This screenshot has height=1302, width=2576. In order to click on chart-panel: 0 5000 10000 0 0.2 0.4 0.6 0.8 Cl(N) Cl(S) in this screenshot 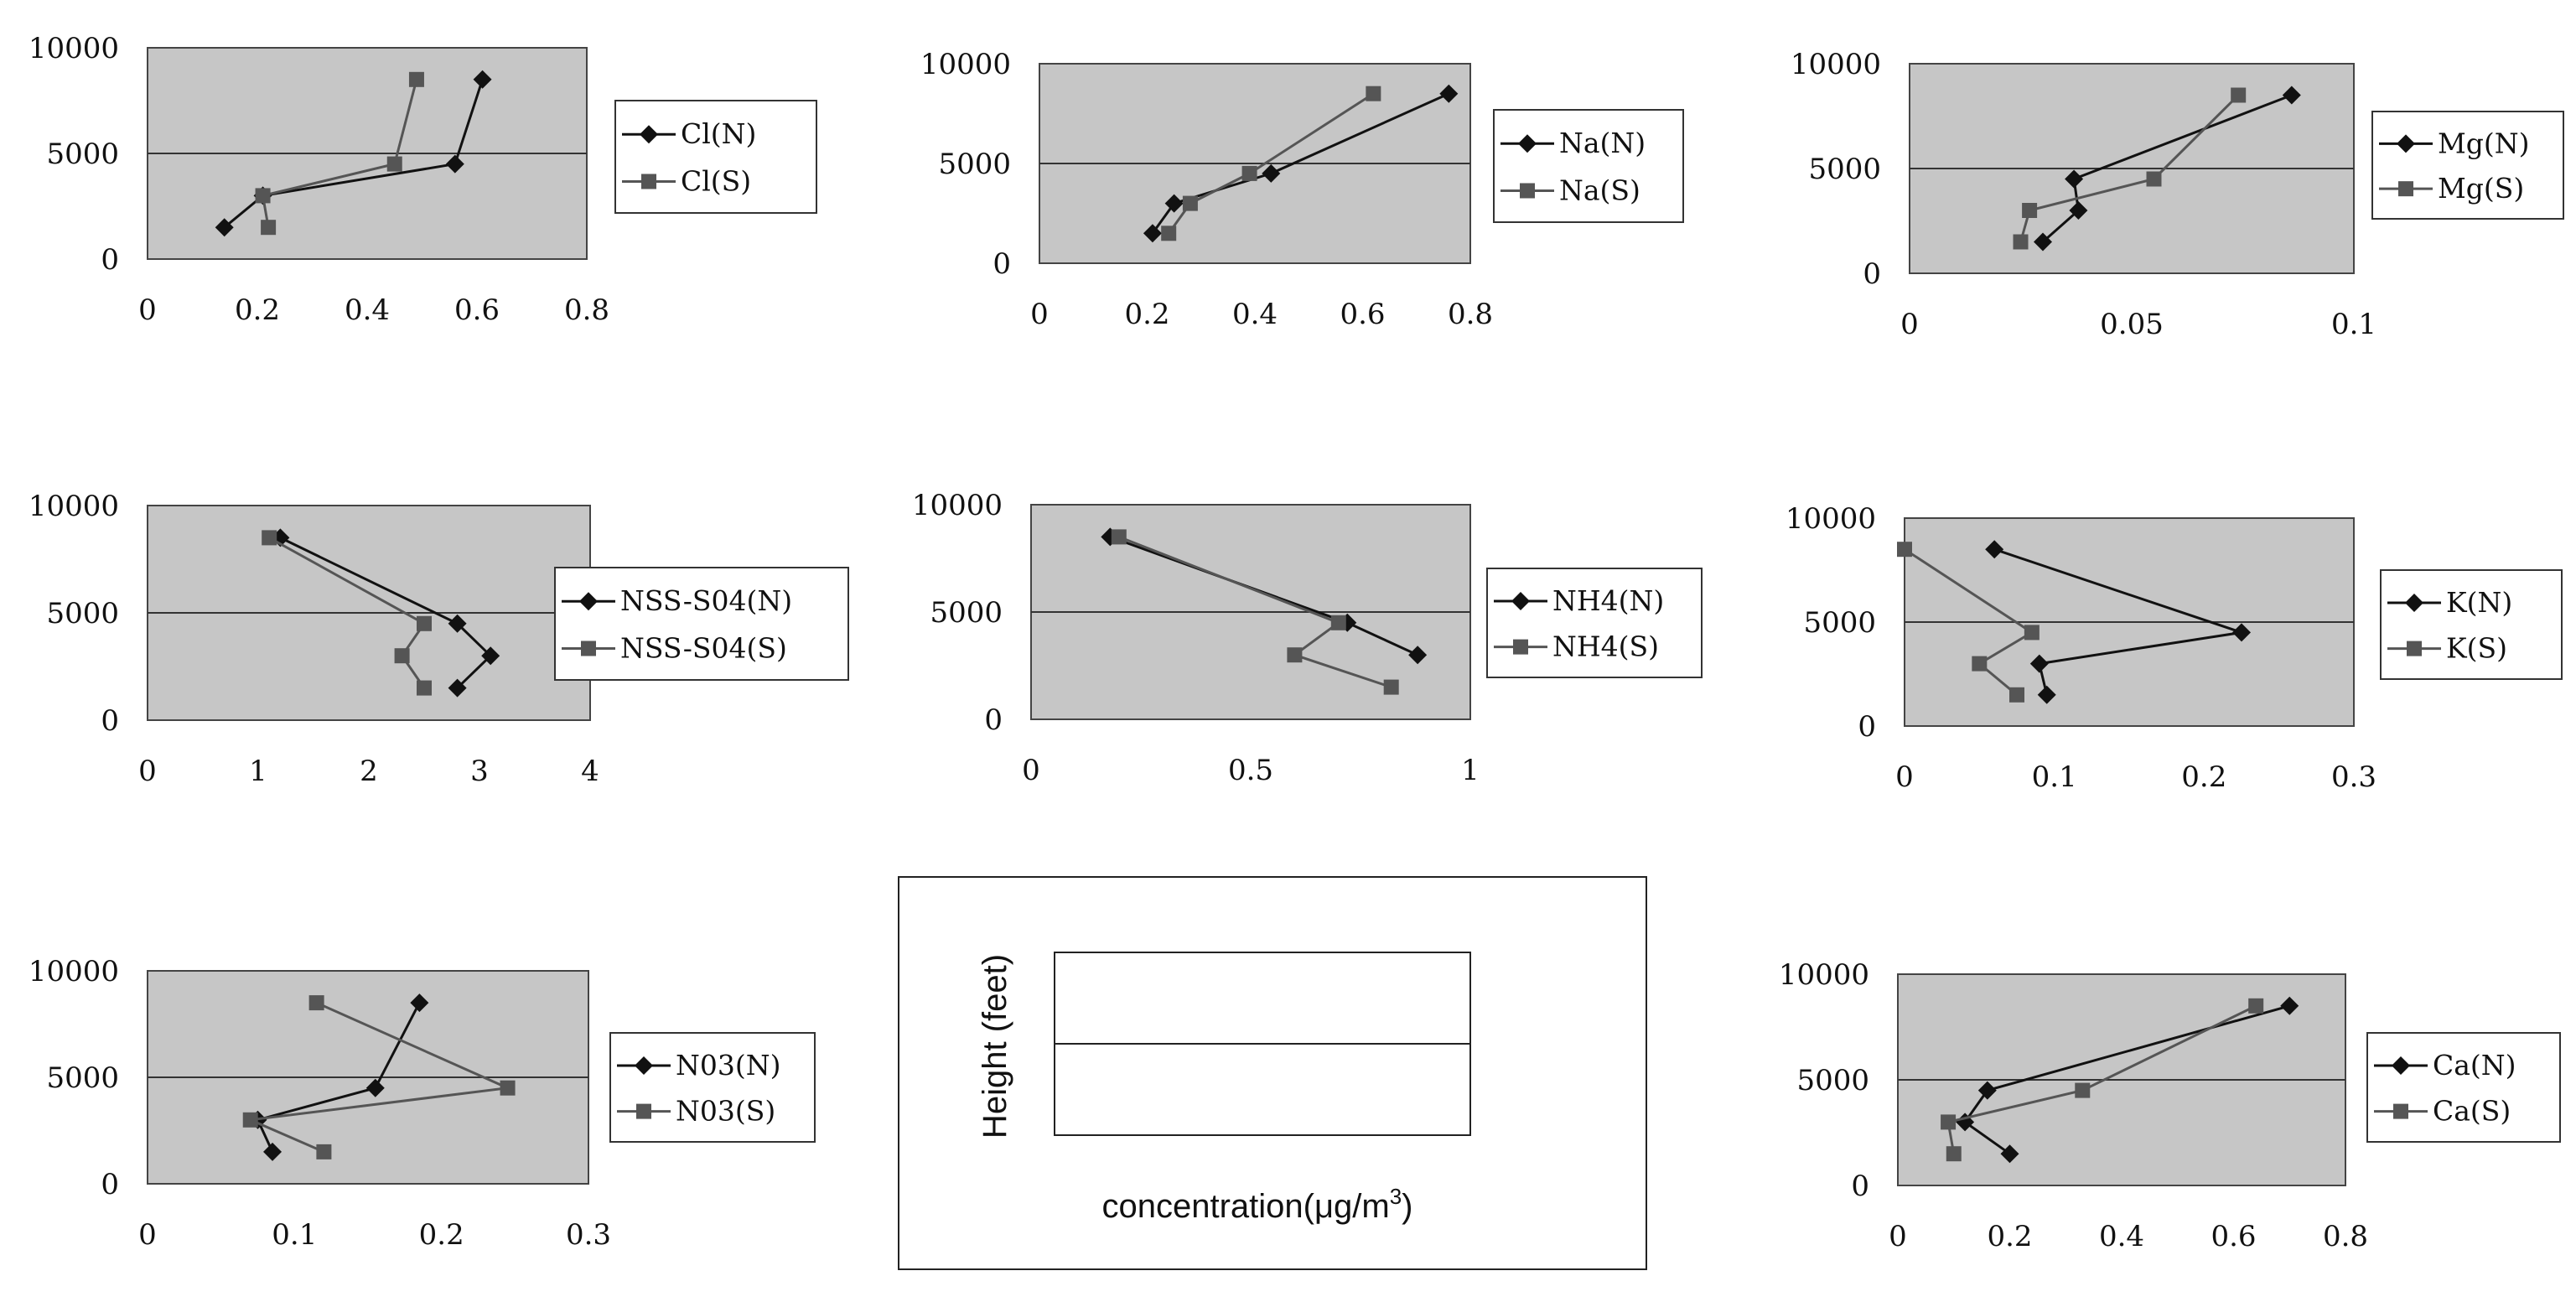, I will do `click(423, 179)`.